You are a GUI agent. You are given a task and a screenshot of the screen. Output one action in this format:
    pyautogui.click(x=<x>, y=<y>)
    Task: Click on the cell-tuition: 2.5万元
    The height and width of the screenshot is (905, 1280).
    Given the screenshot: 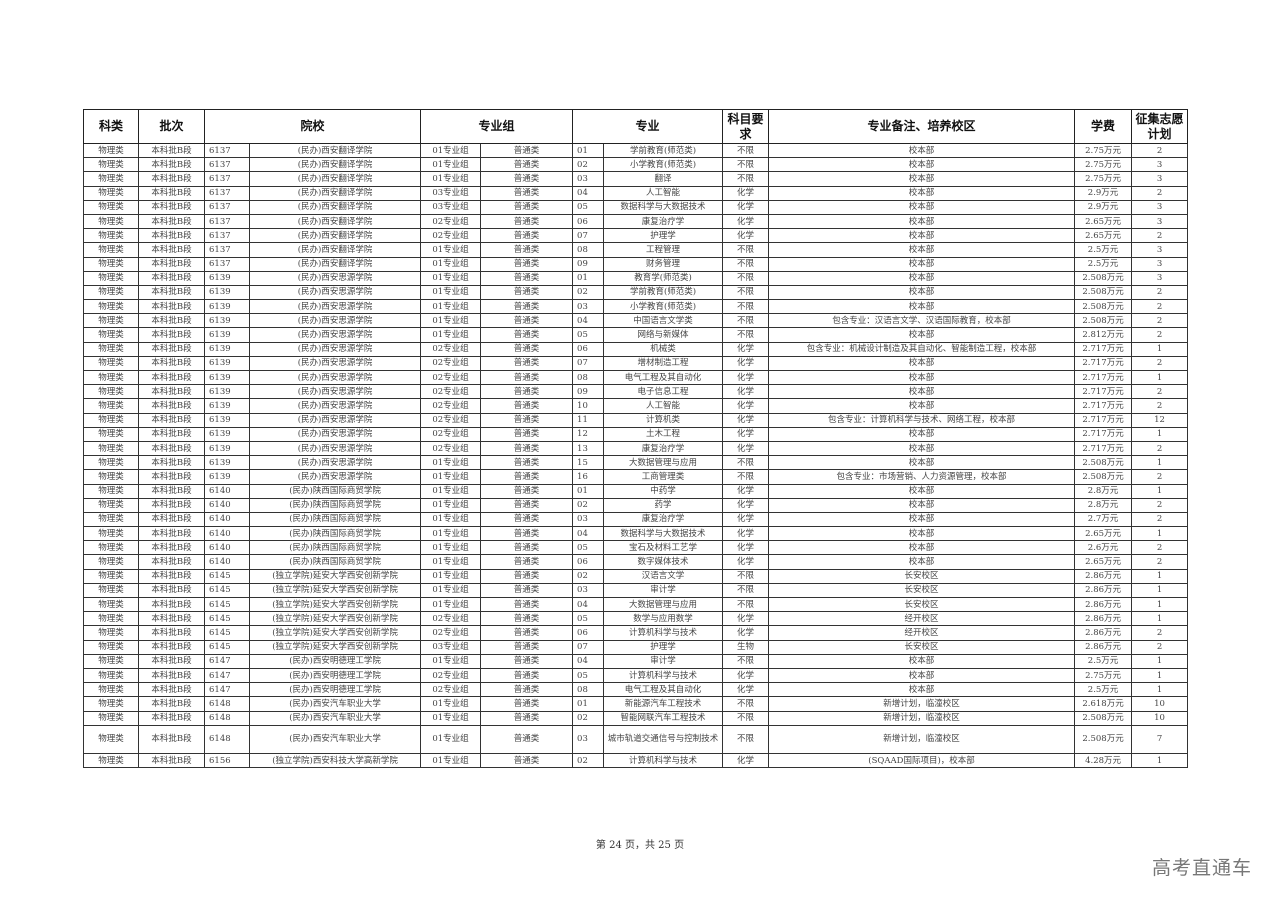 What is the action you would take?
    pyautogui.click(x=1103, y=690)
    